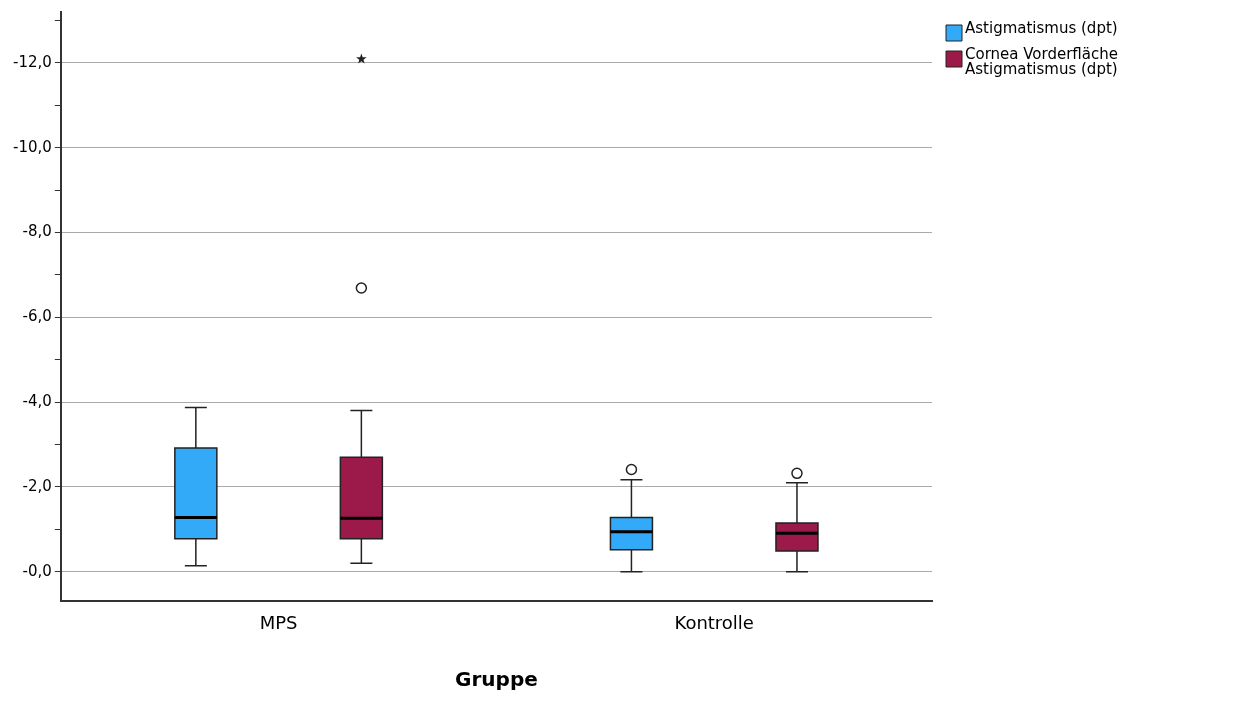  Describe the element at coordinates (37, 231) in the screenshot. I see `y-tick-label: -8,0` at that location.